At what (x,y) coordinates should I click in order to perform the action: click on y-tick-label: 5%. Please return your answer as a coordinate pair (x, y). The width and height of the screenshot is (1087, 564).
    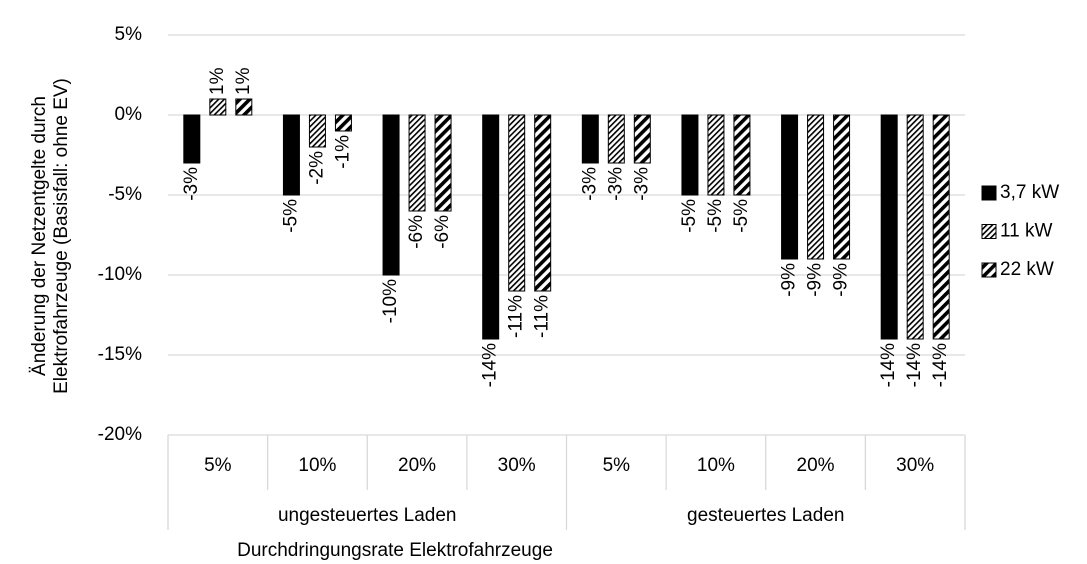
    Looking at the image, I should click on (129, 34).